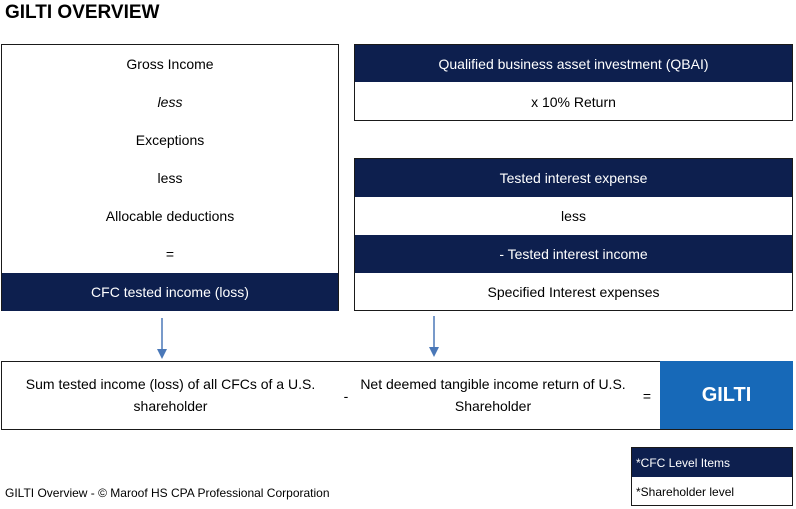 The image size is (796, 509). What do you see at coordinates (434, 336) in the screenshot?
I see `down-arrow-right-icon` at bounding box center [434, 336].